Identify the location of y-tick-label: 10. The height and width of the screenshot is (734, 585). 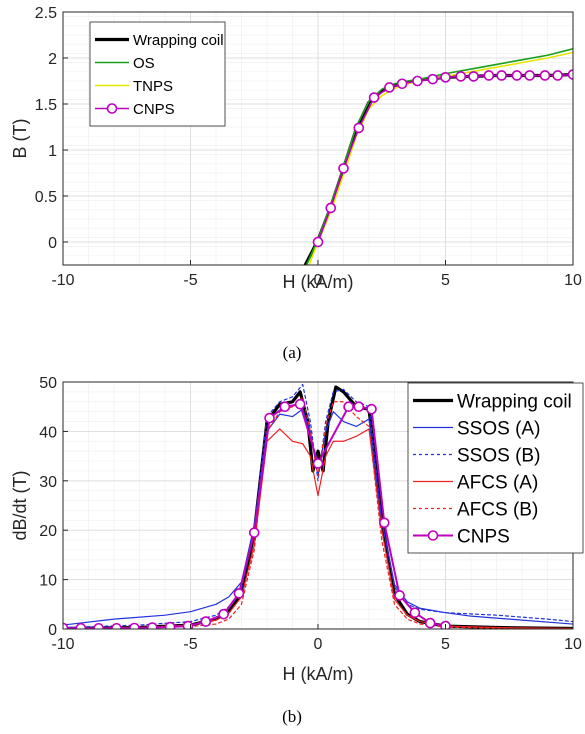
(48, 581).